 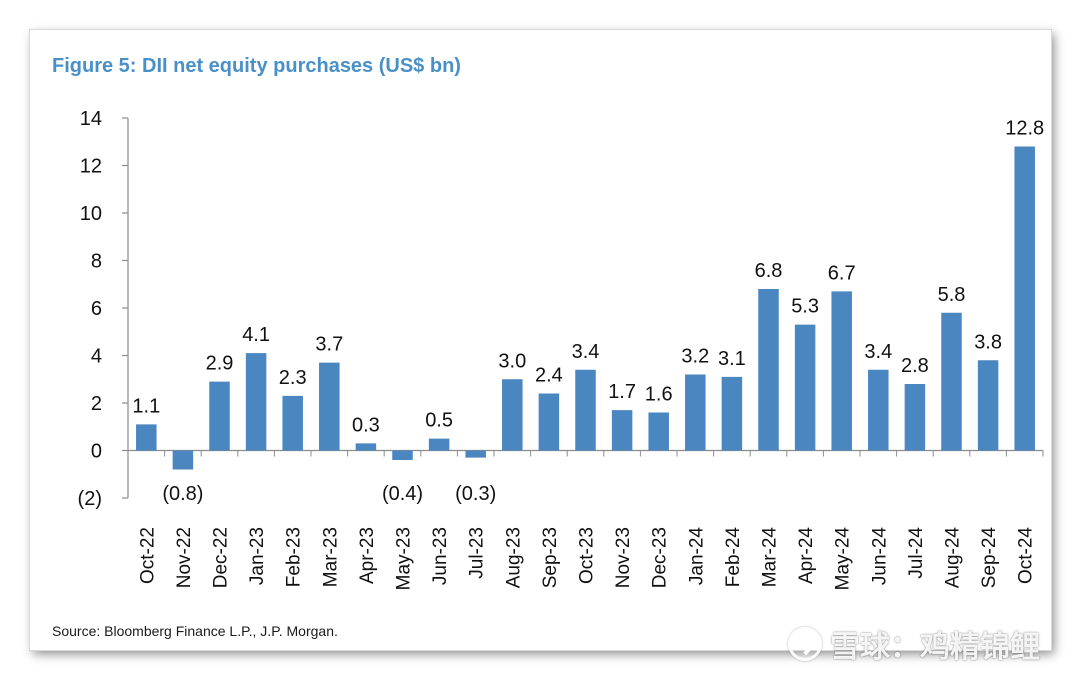 I want to click on data-label: 0.3, so click(x=366, y=425).